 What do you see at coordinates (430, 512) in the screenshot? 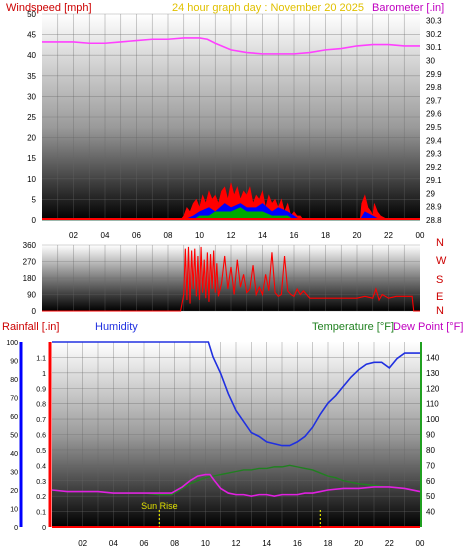
I see `temperature-y-tick-label: 40` at bounding box center [430, 512].